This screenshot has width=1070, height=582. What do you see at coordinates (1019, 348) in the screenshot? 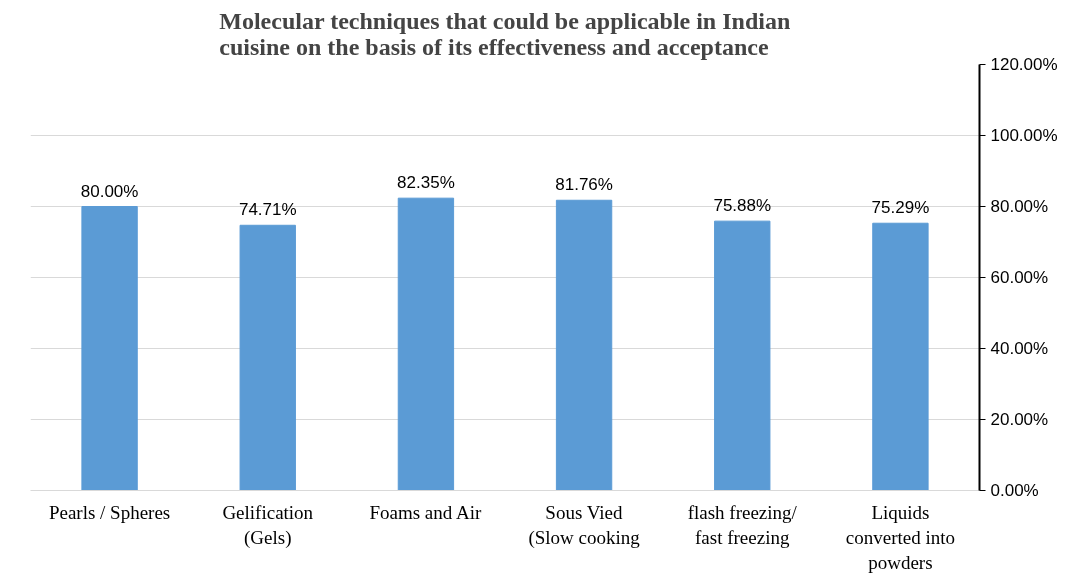
I see `y-tick-label: 40.00%` at bounding box center [1019, 348].